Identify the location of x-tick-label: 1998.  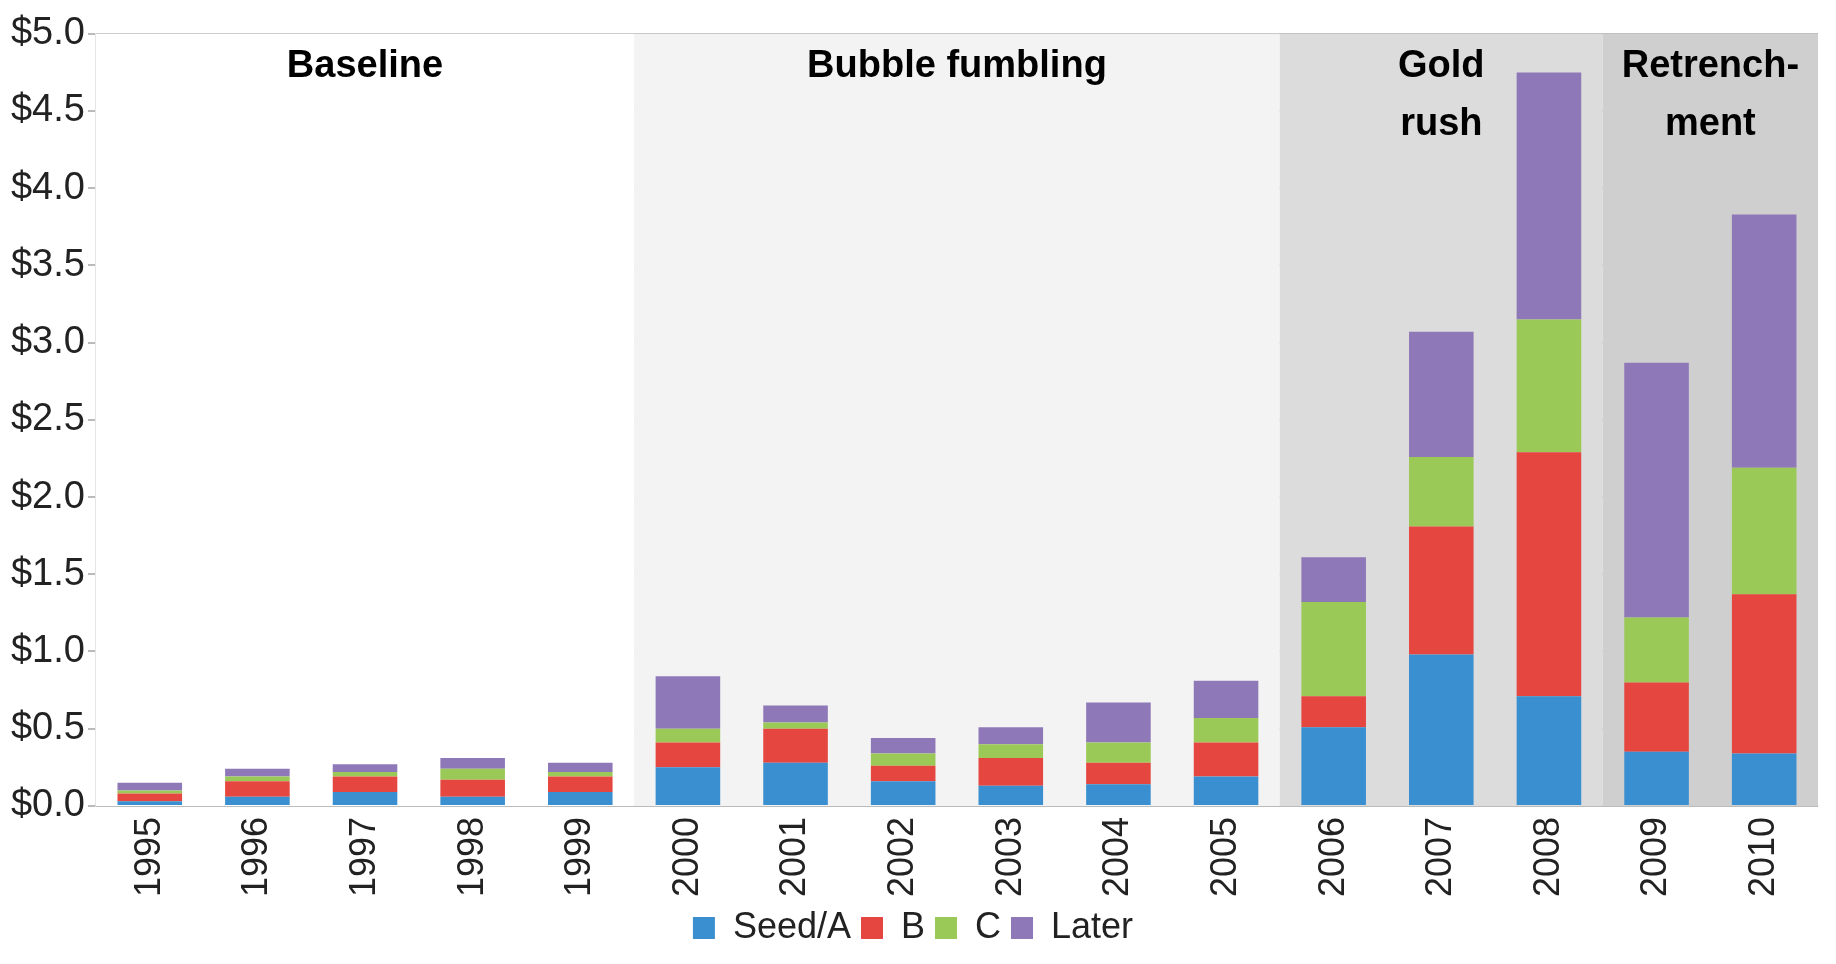
(470, 857).